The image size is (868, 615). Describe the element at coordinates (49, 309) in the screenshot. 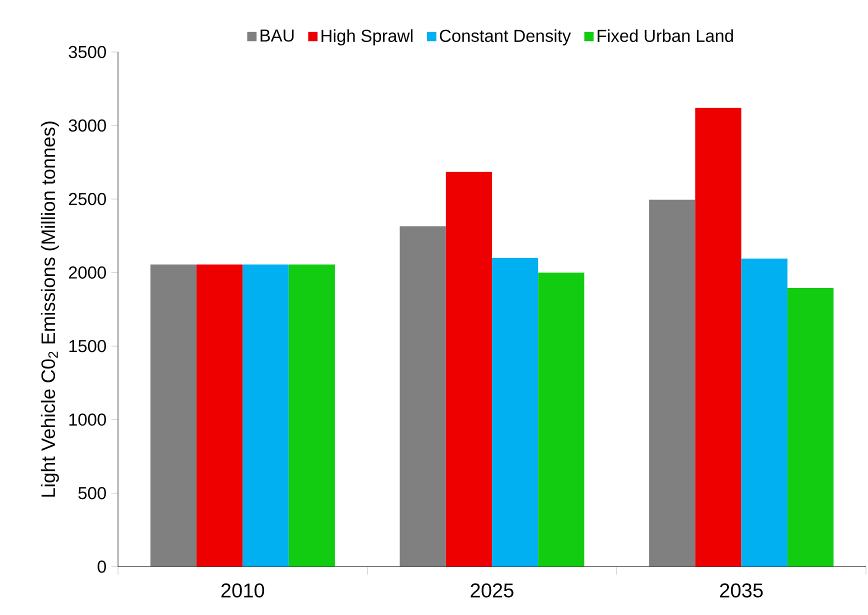

I see `y-axis-title: Light Vehicle C0$_{2}$ Emissions (Million tonnes)` at that location.